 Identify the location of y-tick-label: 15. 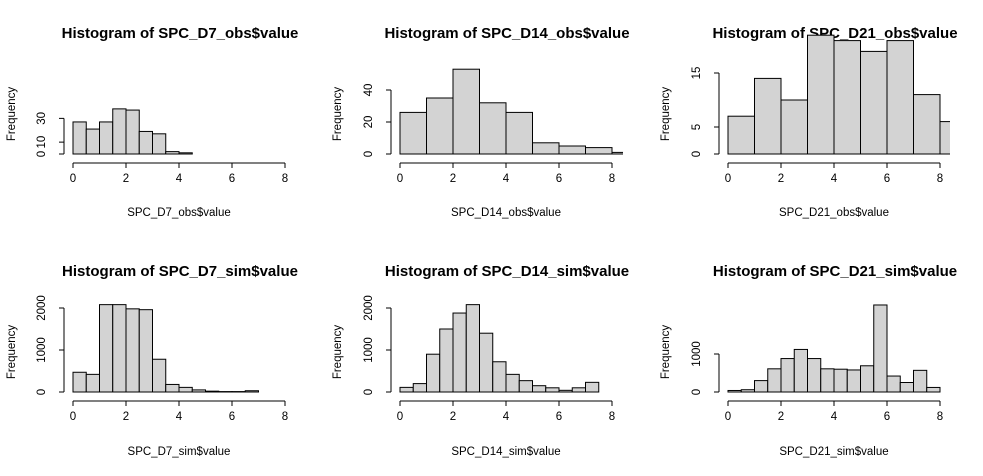
(697, 73).